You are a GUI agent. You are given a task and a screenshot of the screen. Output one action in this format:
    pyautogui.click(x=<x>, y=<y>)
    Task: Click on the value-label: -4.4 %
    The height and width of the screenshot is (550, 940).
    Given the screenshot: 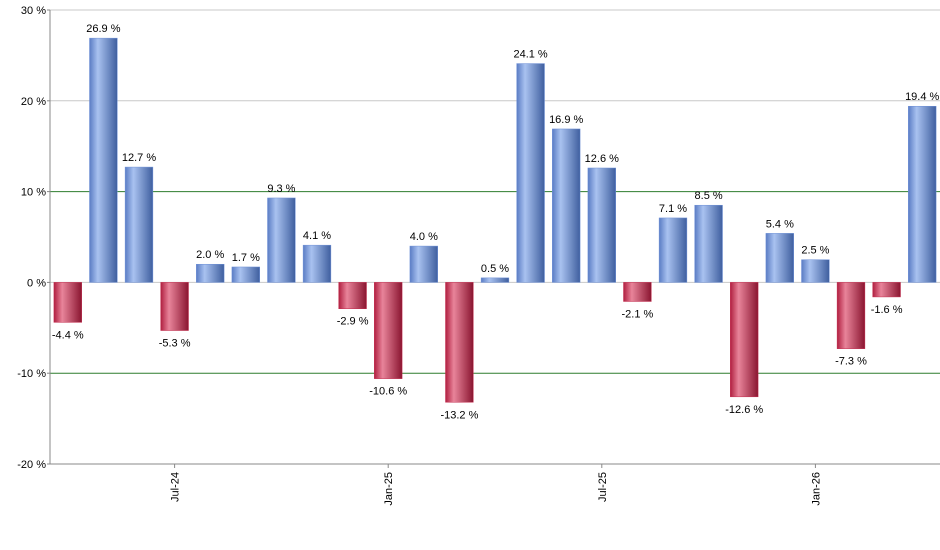 What is the action you would take?
    pyautogui.click(x=68, y=335)
    